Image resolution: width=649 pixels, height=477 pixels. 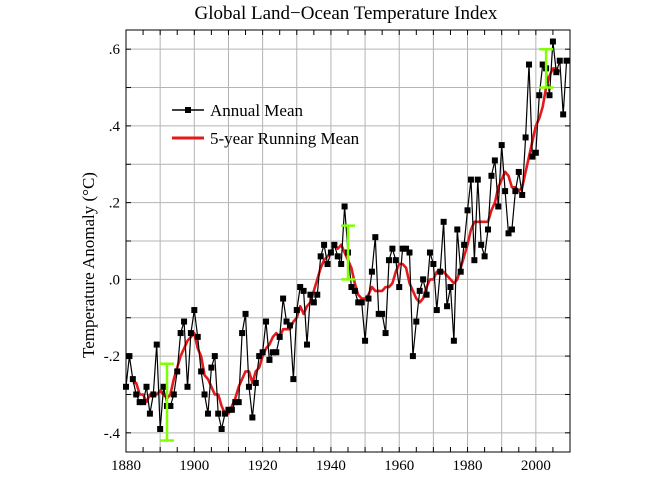 I want to click on x-tick-label: 1920, so click(x=263, y=465).